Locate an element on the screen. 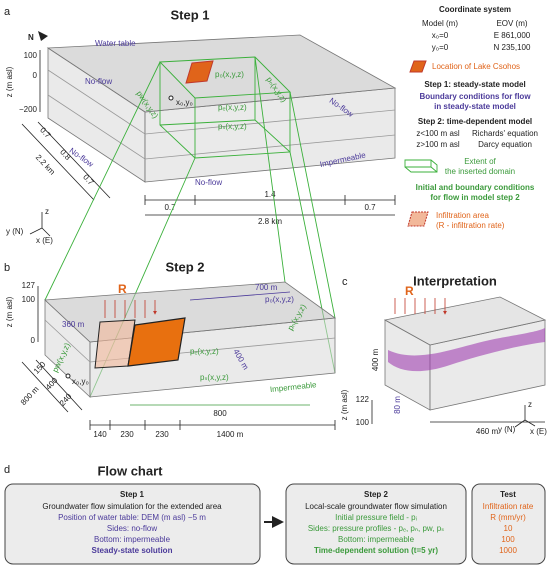 The height and width of the screenshot is (570, 550). box-title: Step 1 is located at coordinates (132, 494).